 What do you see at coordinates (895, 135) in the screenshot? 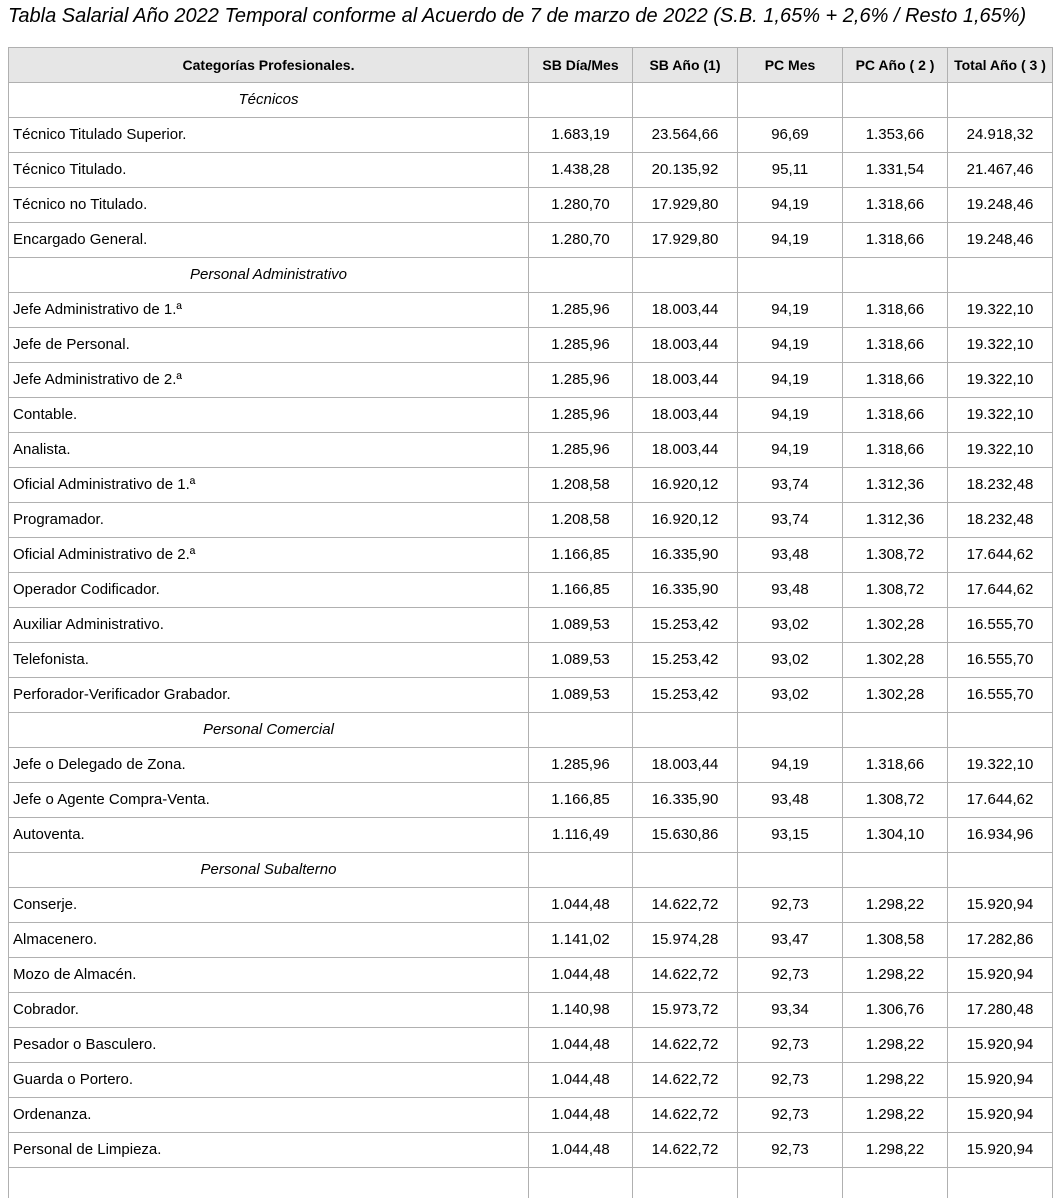
I see `value-cell: 1.353,66` at bounding box center [895, 135].